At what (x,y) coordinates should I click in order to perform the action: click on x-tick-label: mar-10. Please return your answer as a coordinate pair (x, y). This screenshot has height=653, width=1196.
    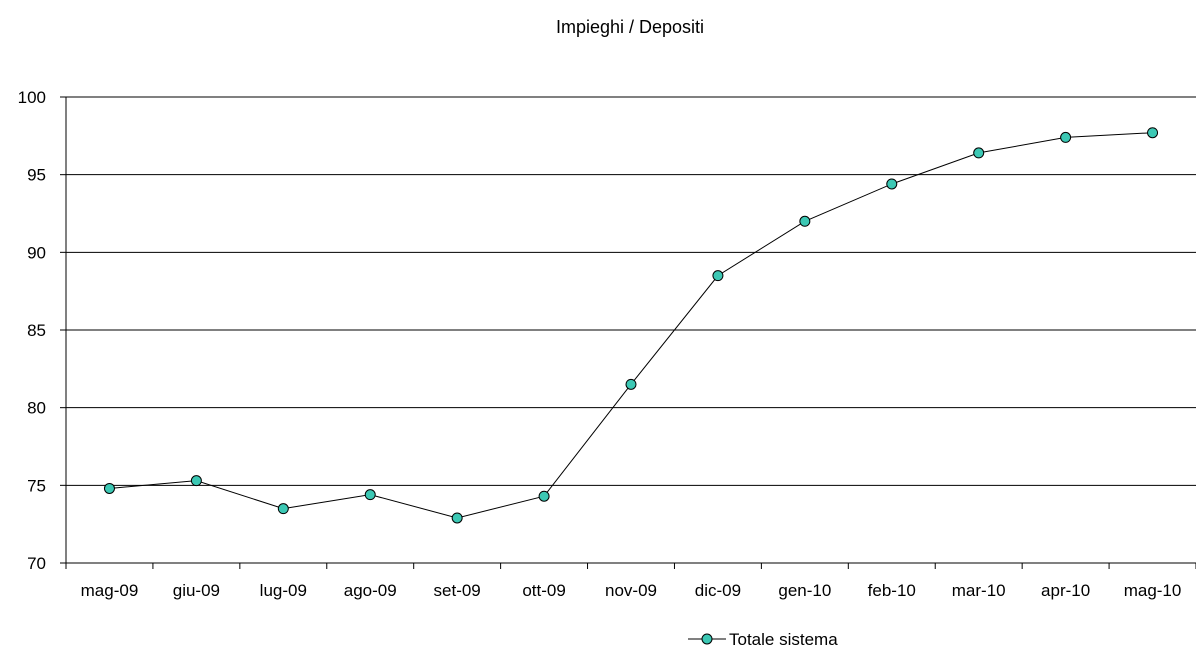
    Looking at the image, I should click on (979, 590).